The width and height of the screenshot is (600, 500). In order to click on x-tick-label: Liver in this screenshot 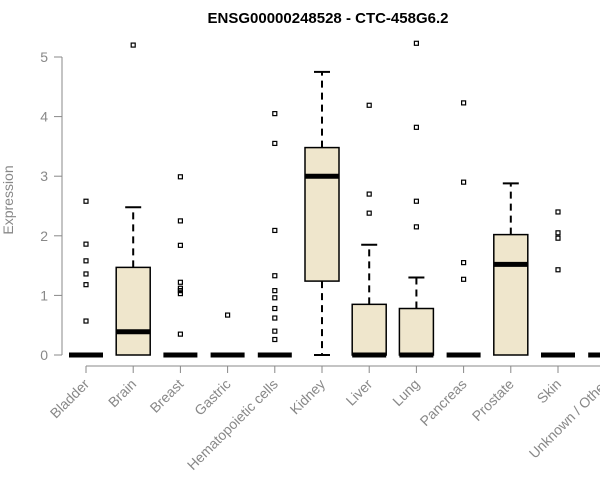, I will do `click(359, 392)`.